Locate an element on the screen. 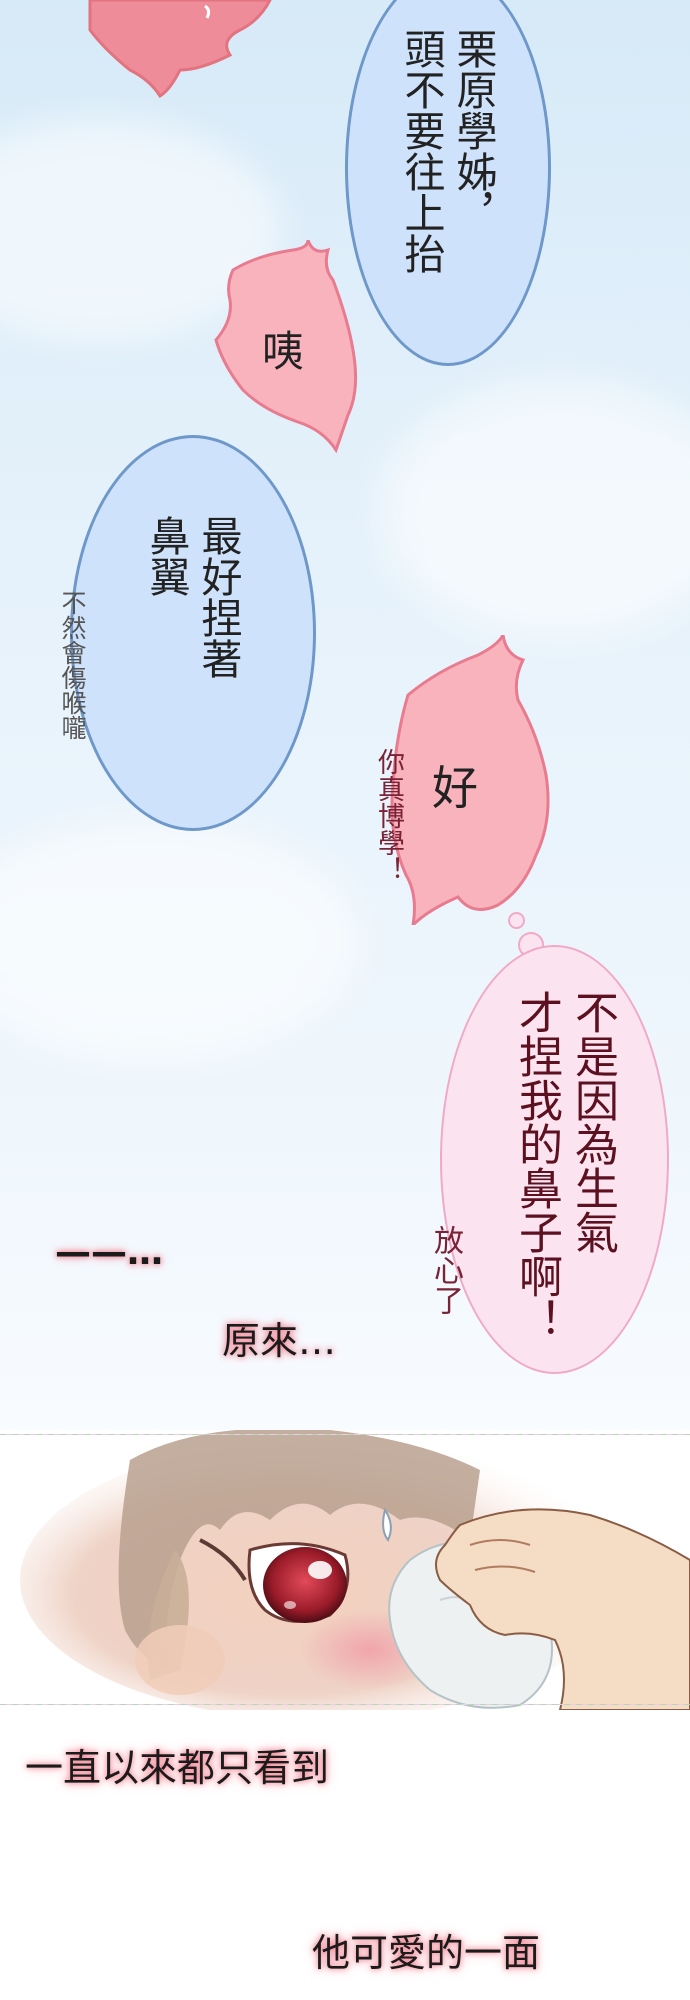 The width and height of the screenshot is (690, 2000). pink-bubble-small is located at coordinates (286, 347).